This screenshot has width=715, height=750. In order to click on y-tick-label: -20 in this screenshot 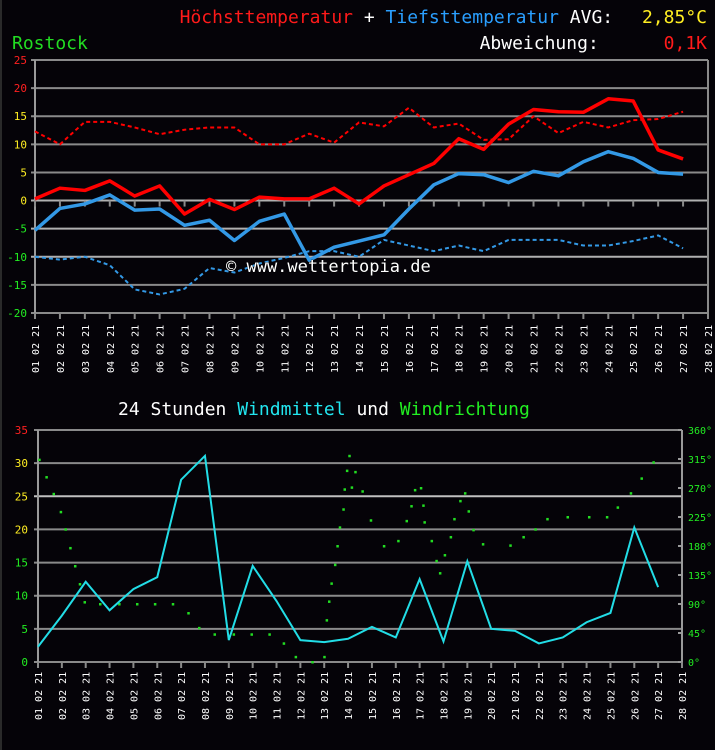, I will do `click(17, 313)`.